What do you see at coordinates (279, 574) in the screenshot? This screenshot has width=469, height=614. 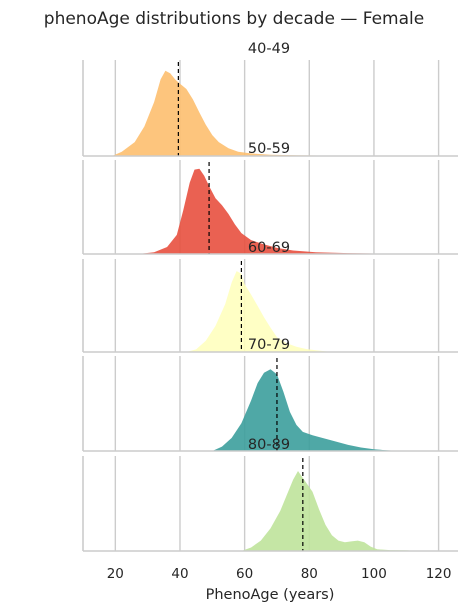 I see `x-axis: 20 40 60 80 100 120` at bounding box center [279, 574].